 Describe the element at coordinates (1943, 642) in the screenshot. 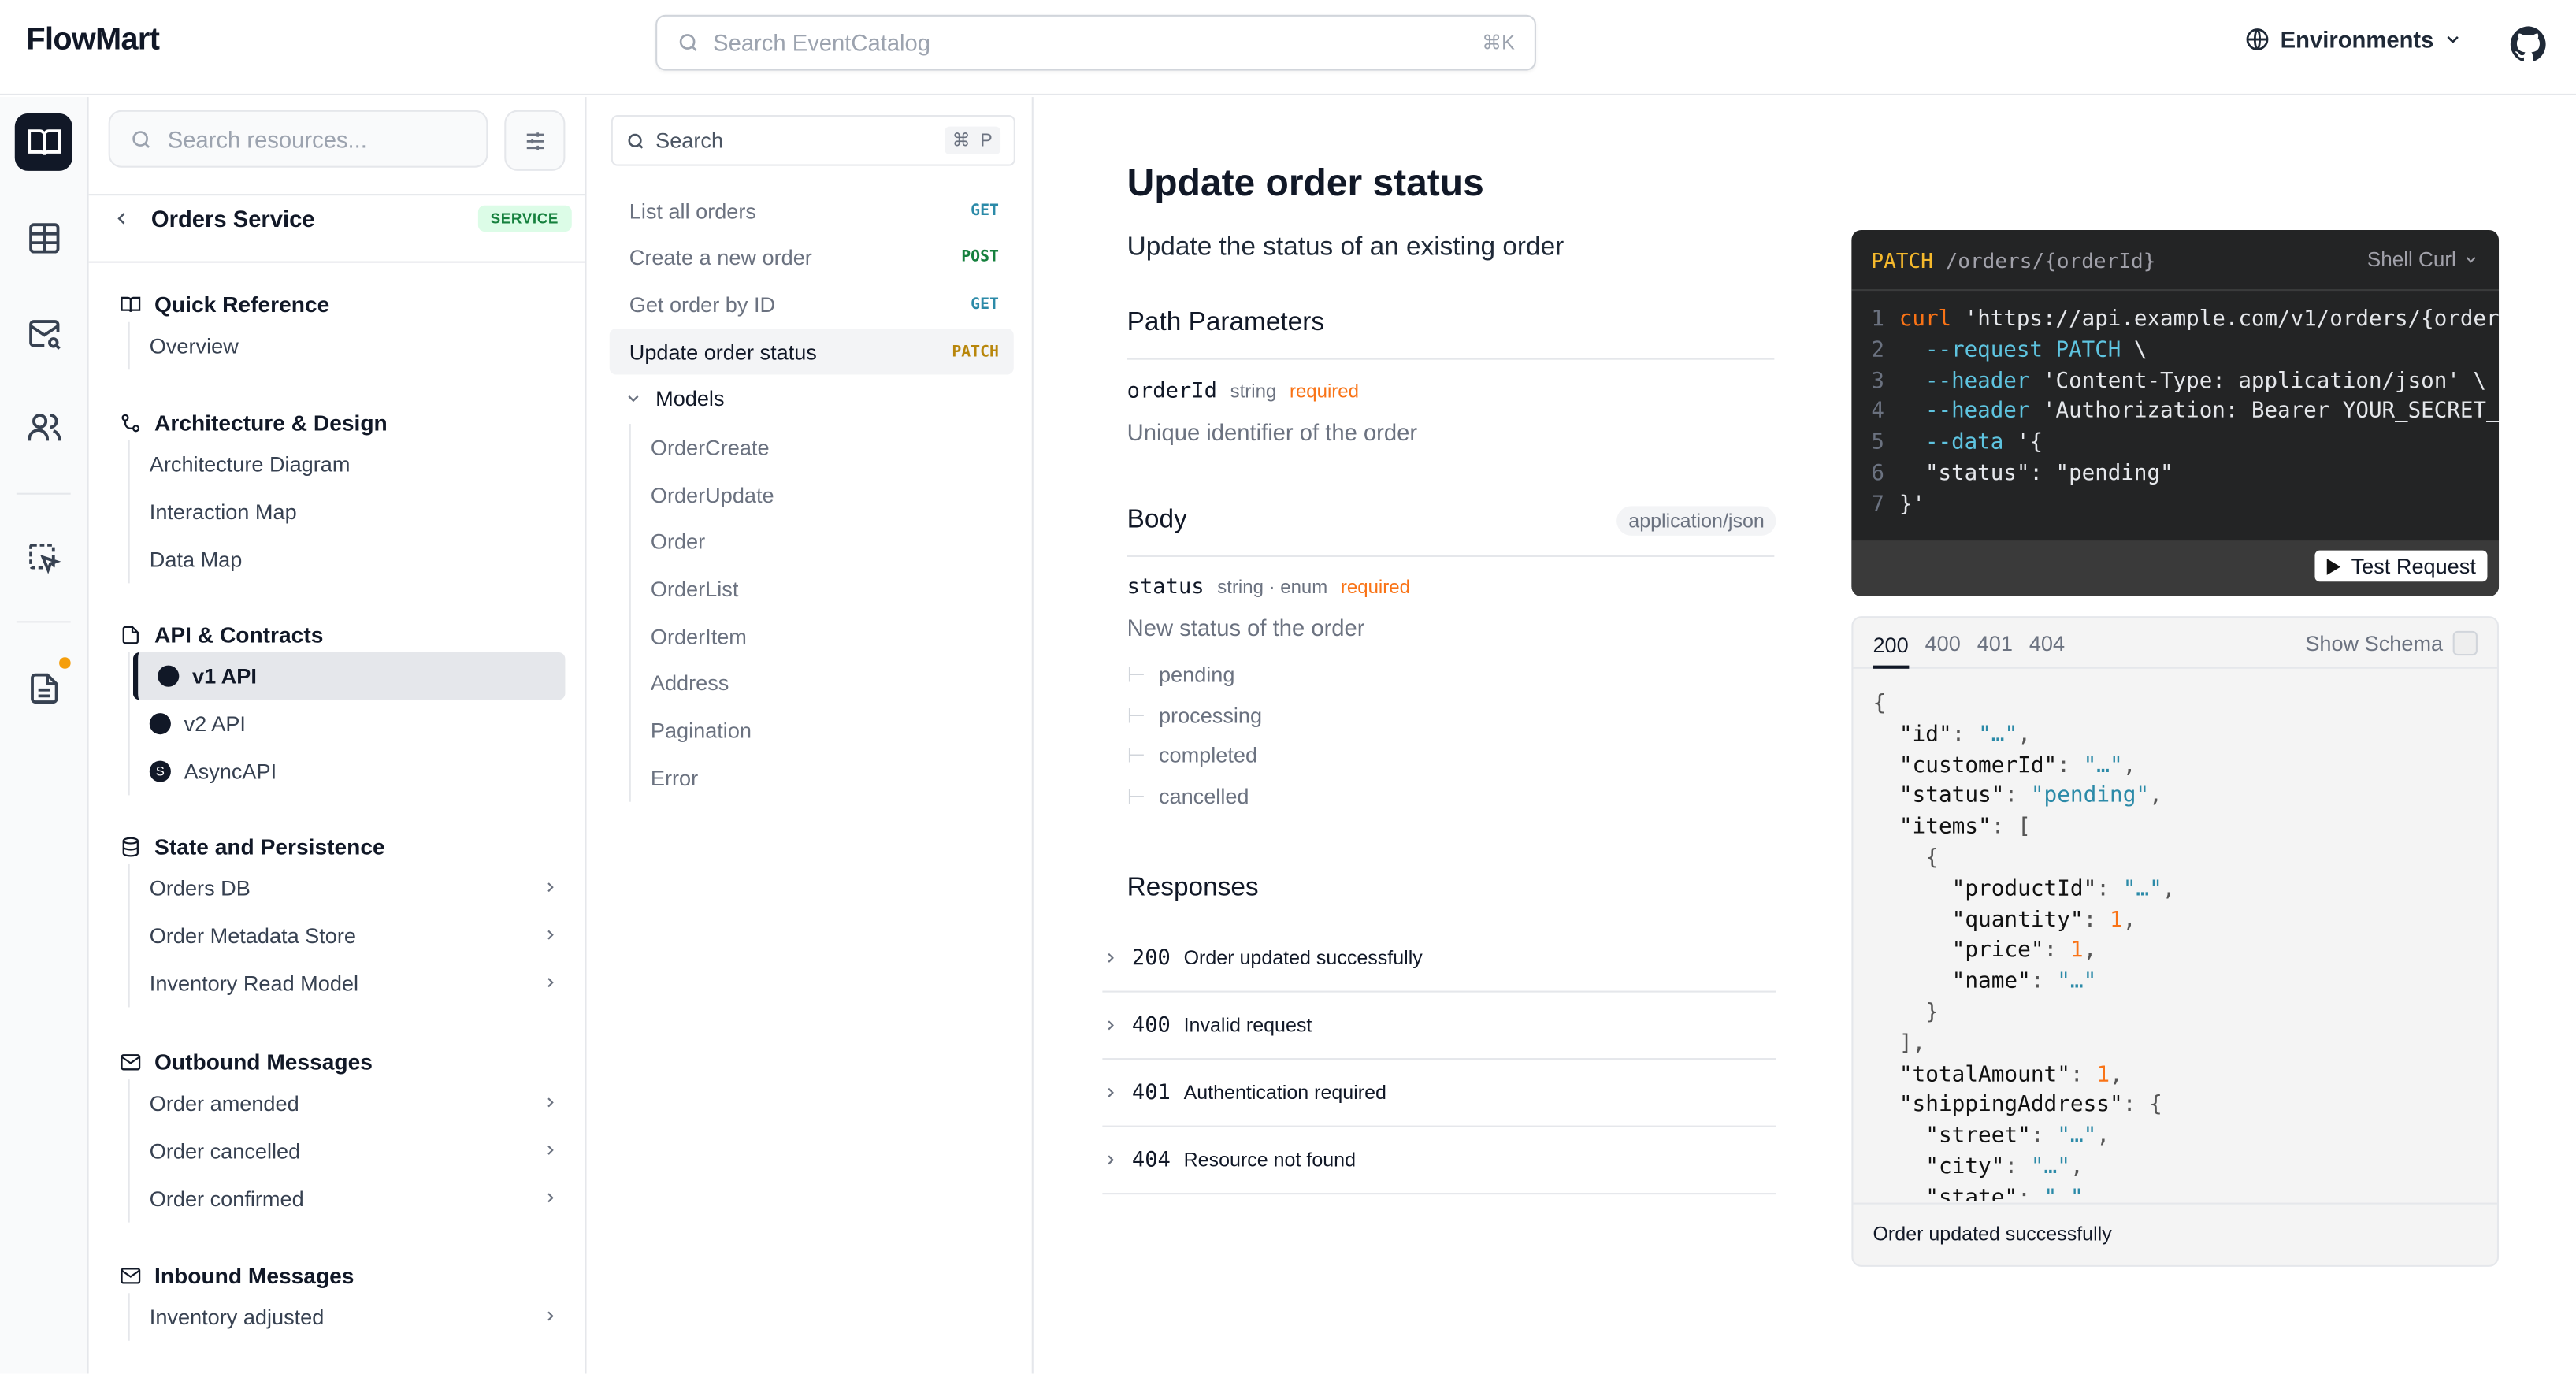

I see `response-tab-400: 400` at that location.